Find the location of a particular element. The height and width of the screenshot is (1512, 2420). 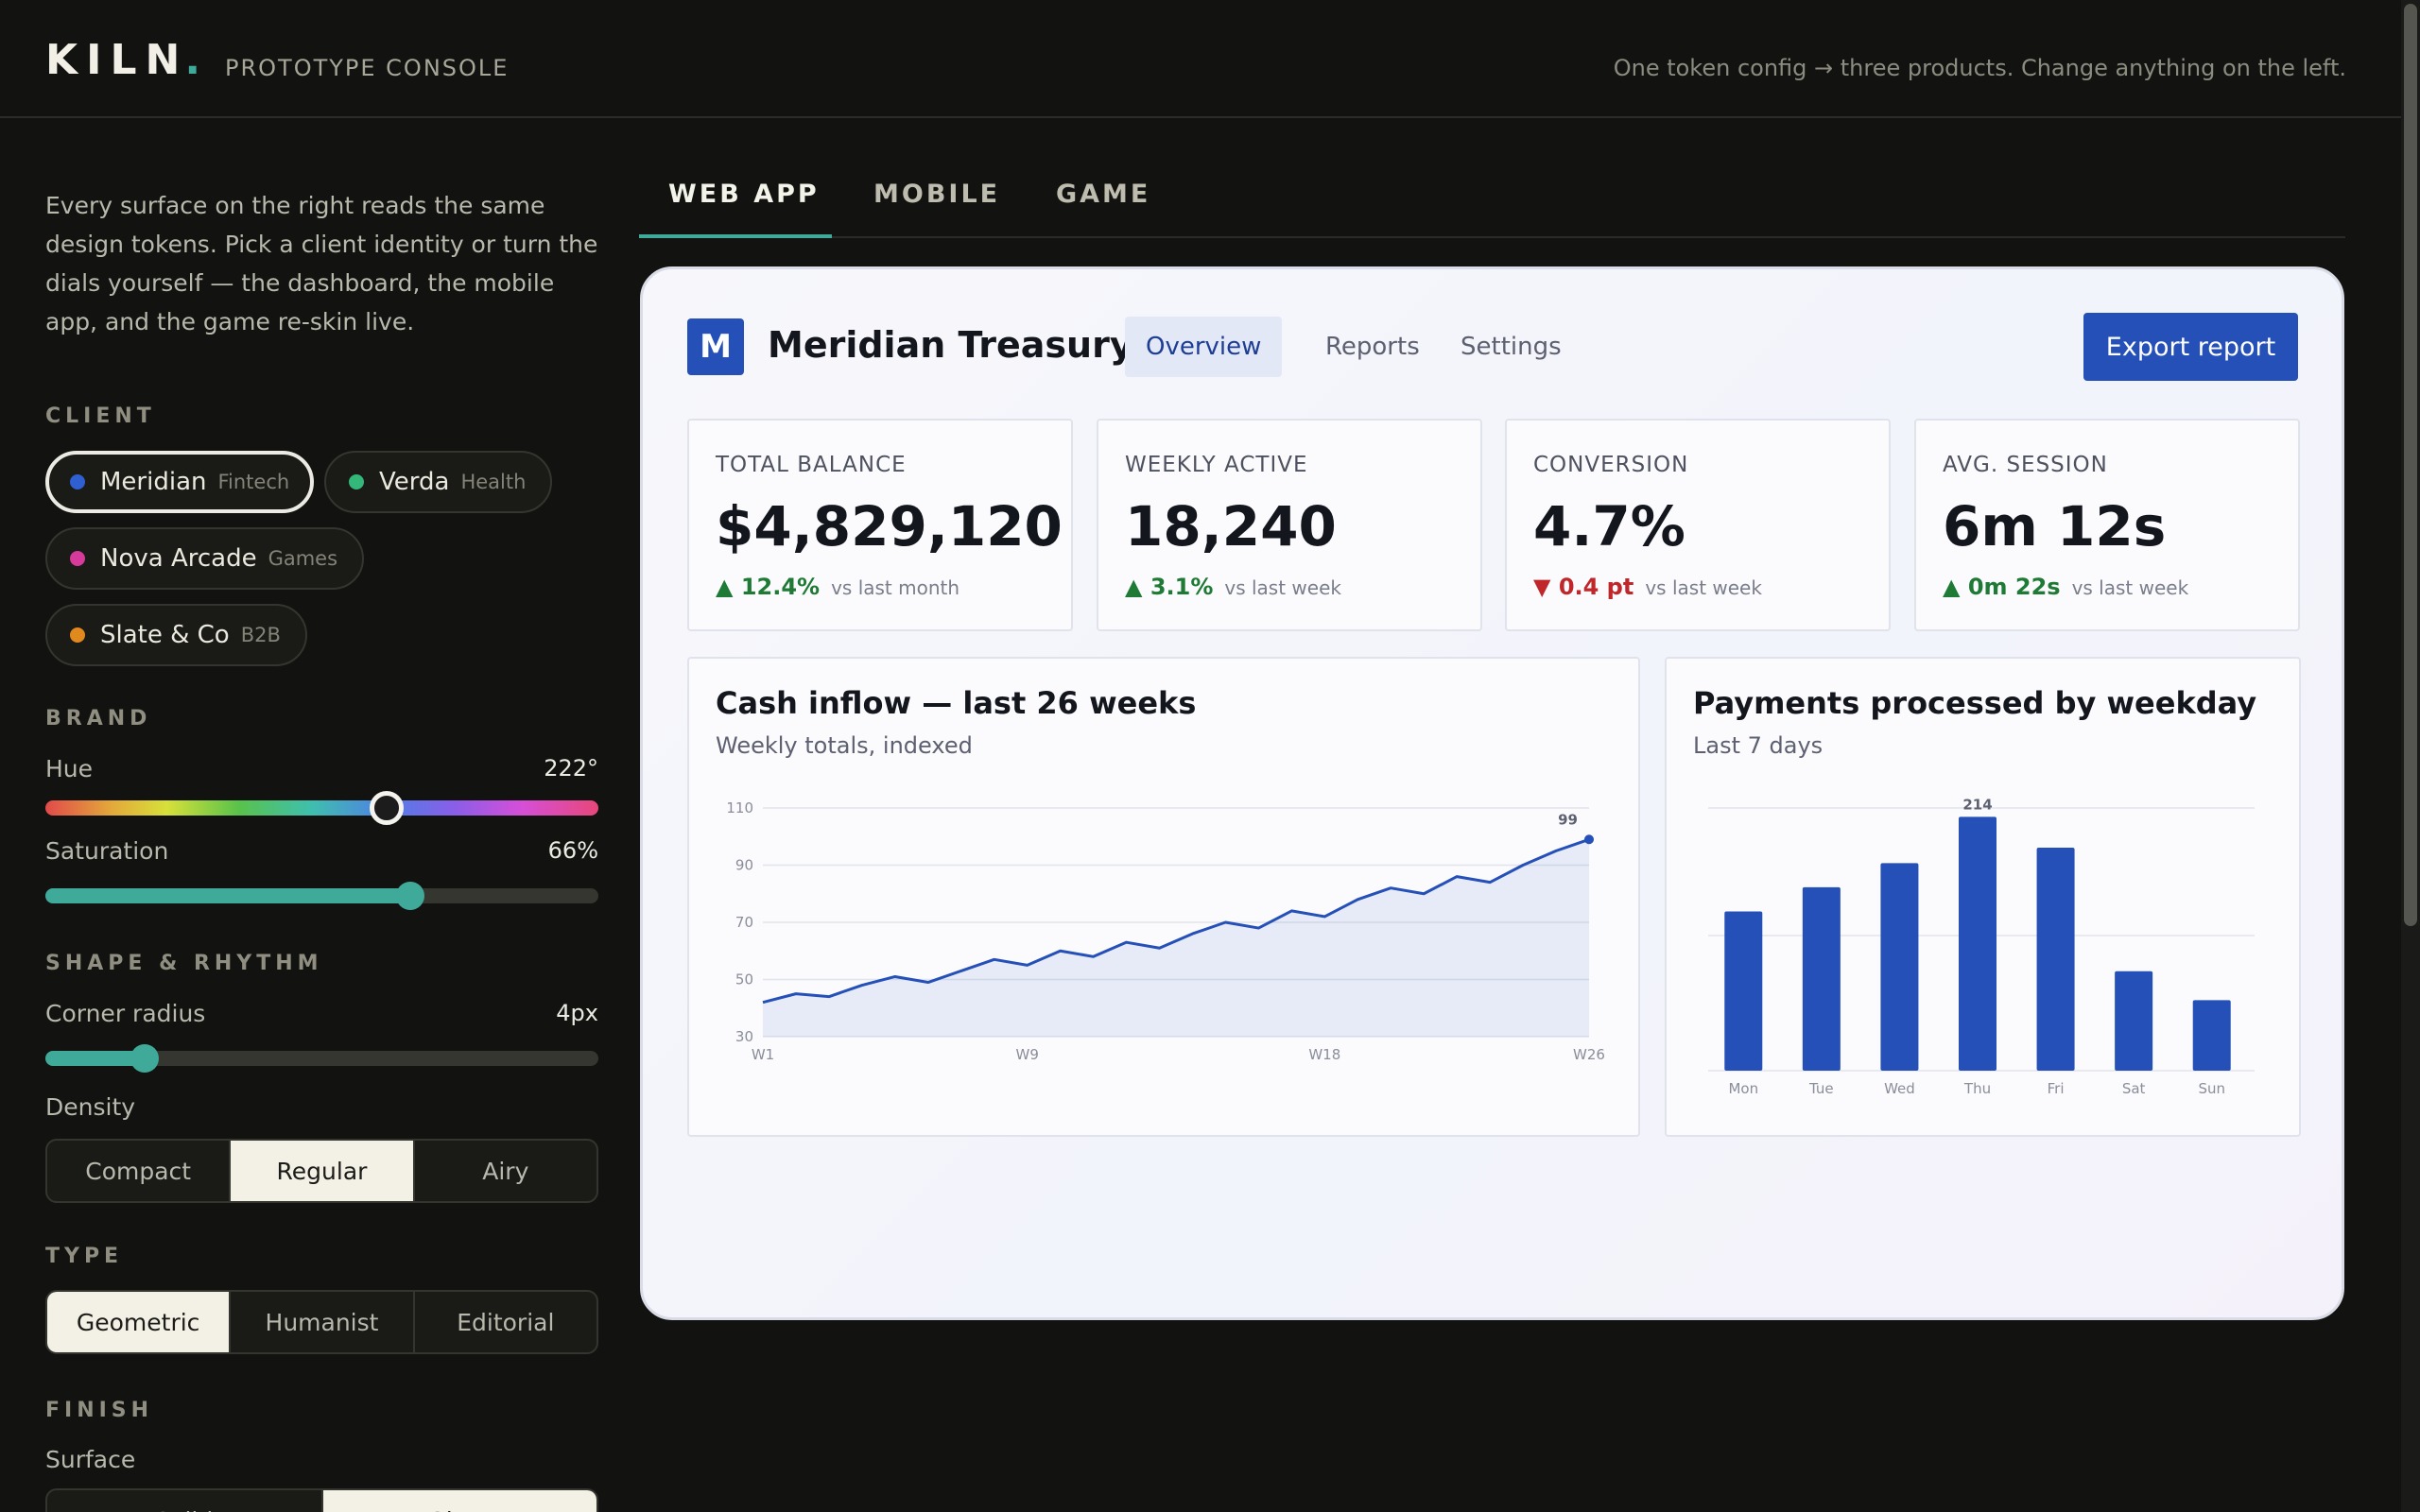

tab-game: GAME is located at coordinates (1103, 194).